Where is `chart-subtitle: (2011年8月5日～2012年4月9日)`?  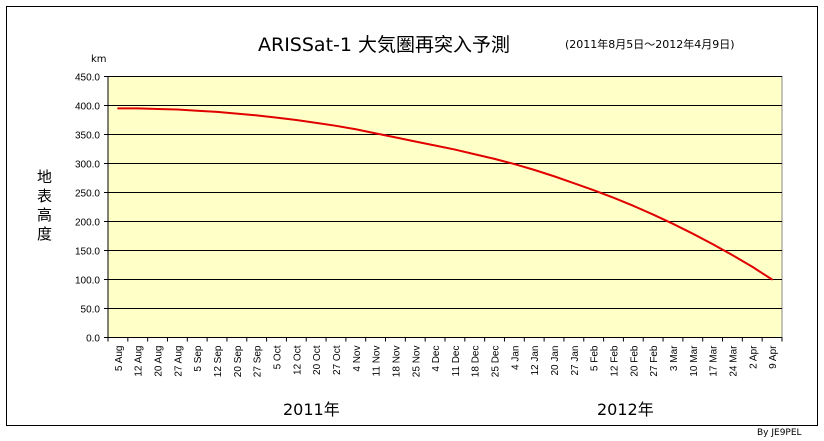
chart-subtitle: (2011年8月5日～2012年4月9日) is located at coordinates (650, 44).